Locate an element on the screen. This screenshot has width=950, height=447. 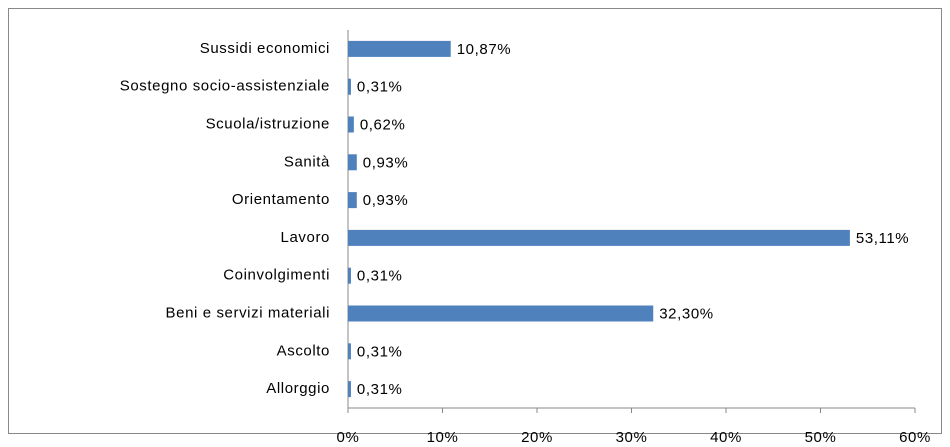
y-tick-label: Orientamento is located at coordinates (281, 199).